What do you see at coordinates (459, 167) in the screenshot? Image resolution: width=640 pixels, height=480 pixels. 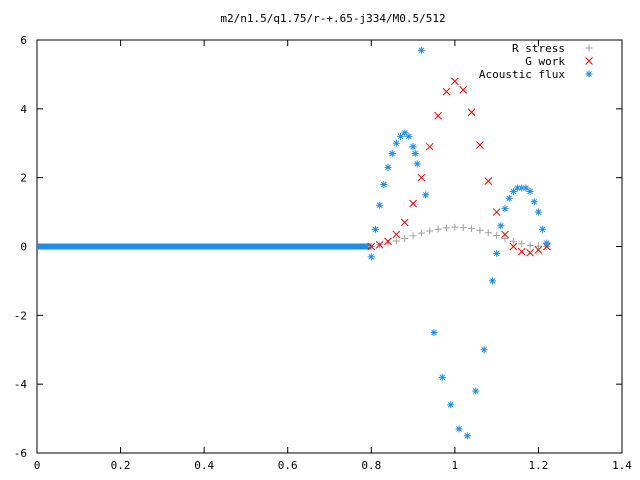 I see `series-g-work` at bounding box center [459, 167].